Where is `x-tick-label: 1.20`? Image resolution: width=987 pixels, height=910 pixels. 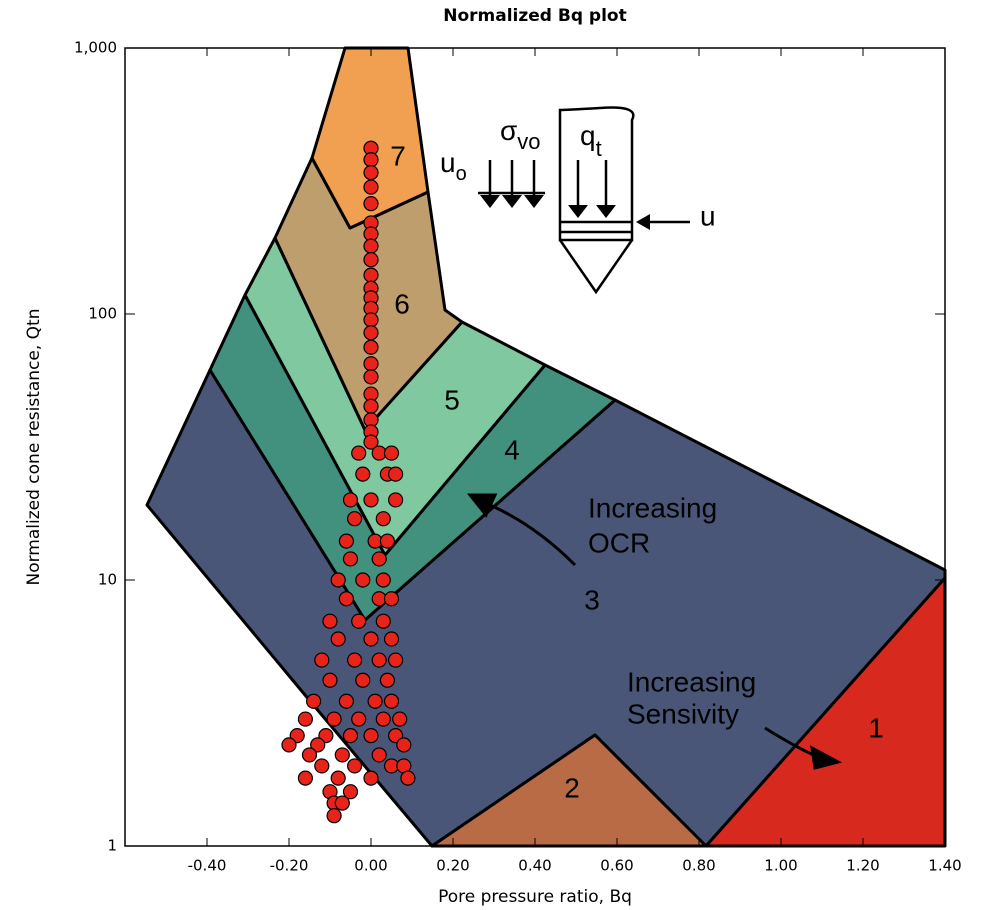
x-tick-label: 1.20 is located at coordinates (862, 866).